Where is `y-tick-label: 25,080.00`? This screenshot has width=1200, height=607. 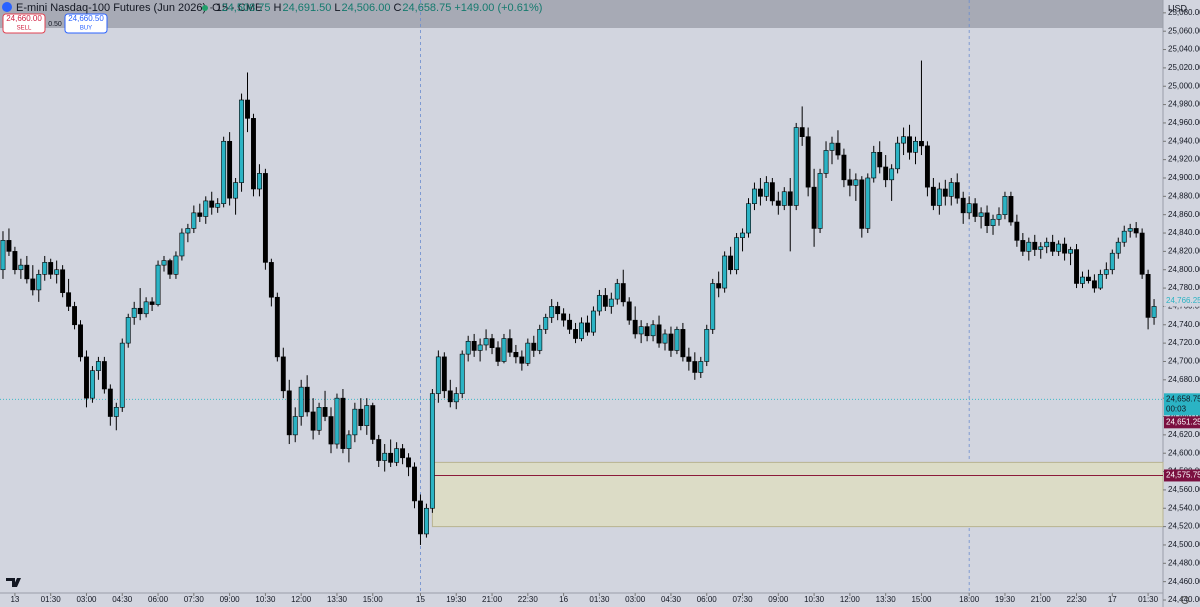
y-tick-label: 25,080.00 is located at coordinates (1184, 12).